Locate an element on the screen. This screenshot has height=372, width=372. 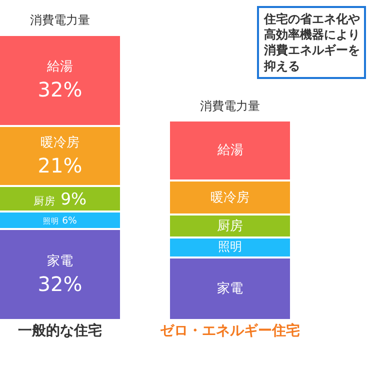
series-label: 家電 is located at coordinates (230, 288).